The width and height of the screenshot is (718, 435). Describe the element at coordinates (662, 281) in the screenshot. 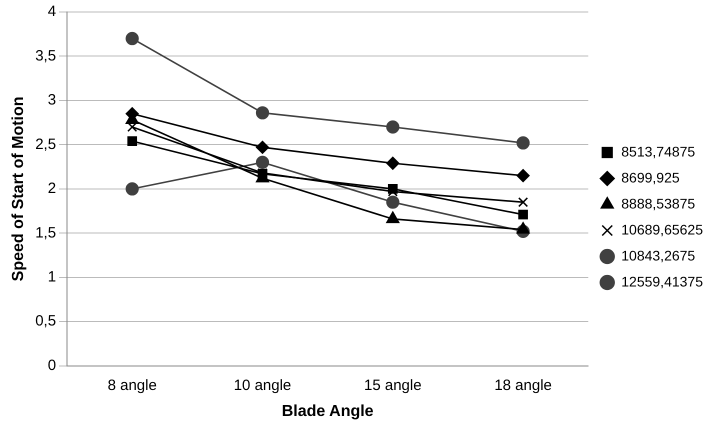

I see `legend-label: 12559,41375` at that location.